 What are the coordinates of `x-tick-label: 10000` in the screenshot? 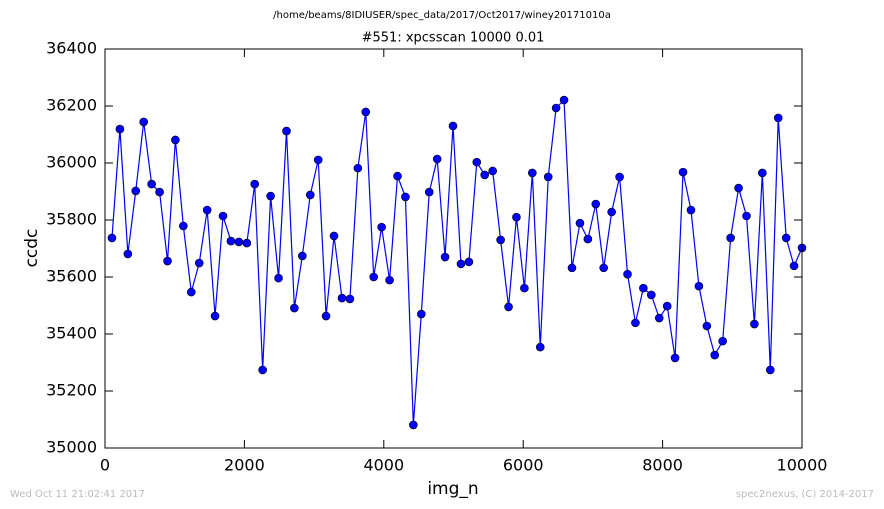 It's located at (802, 465).